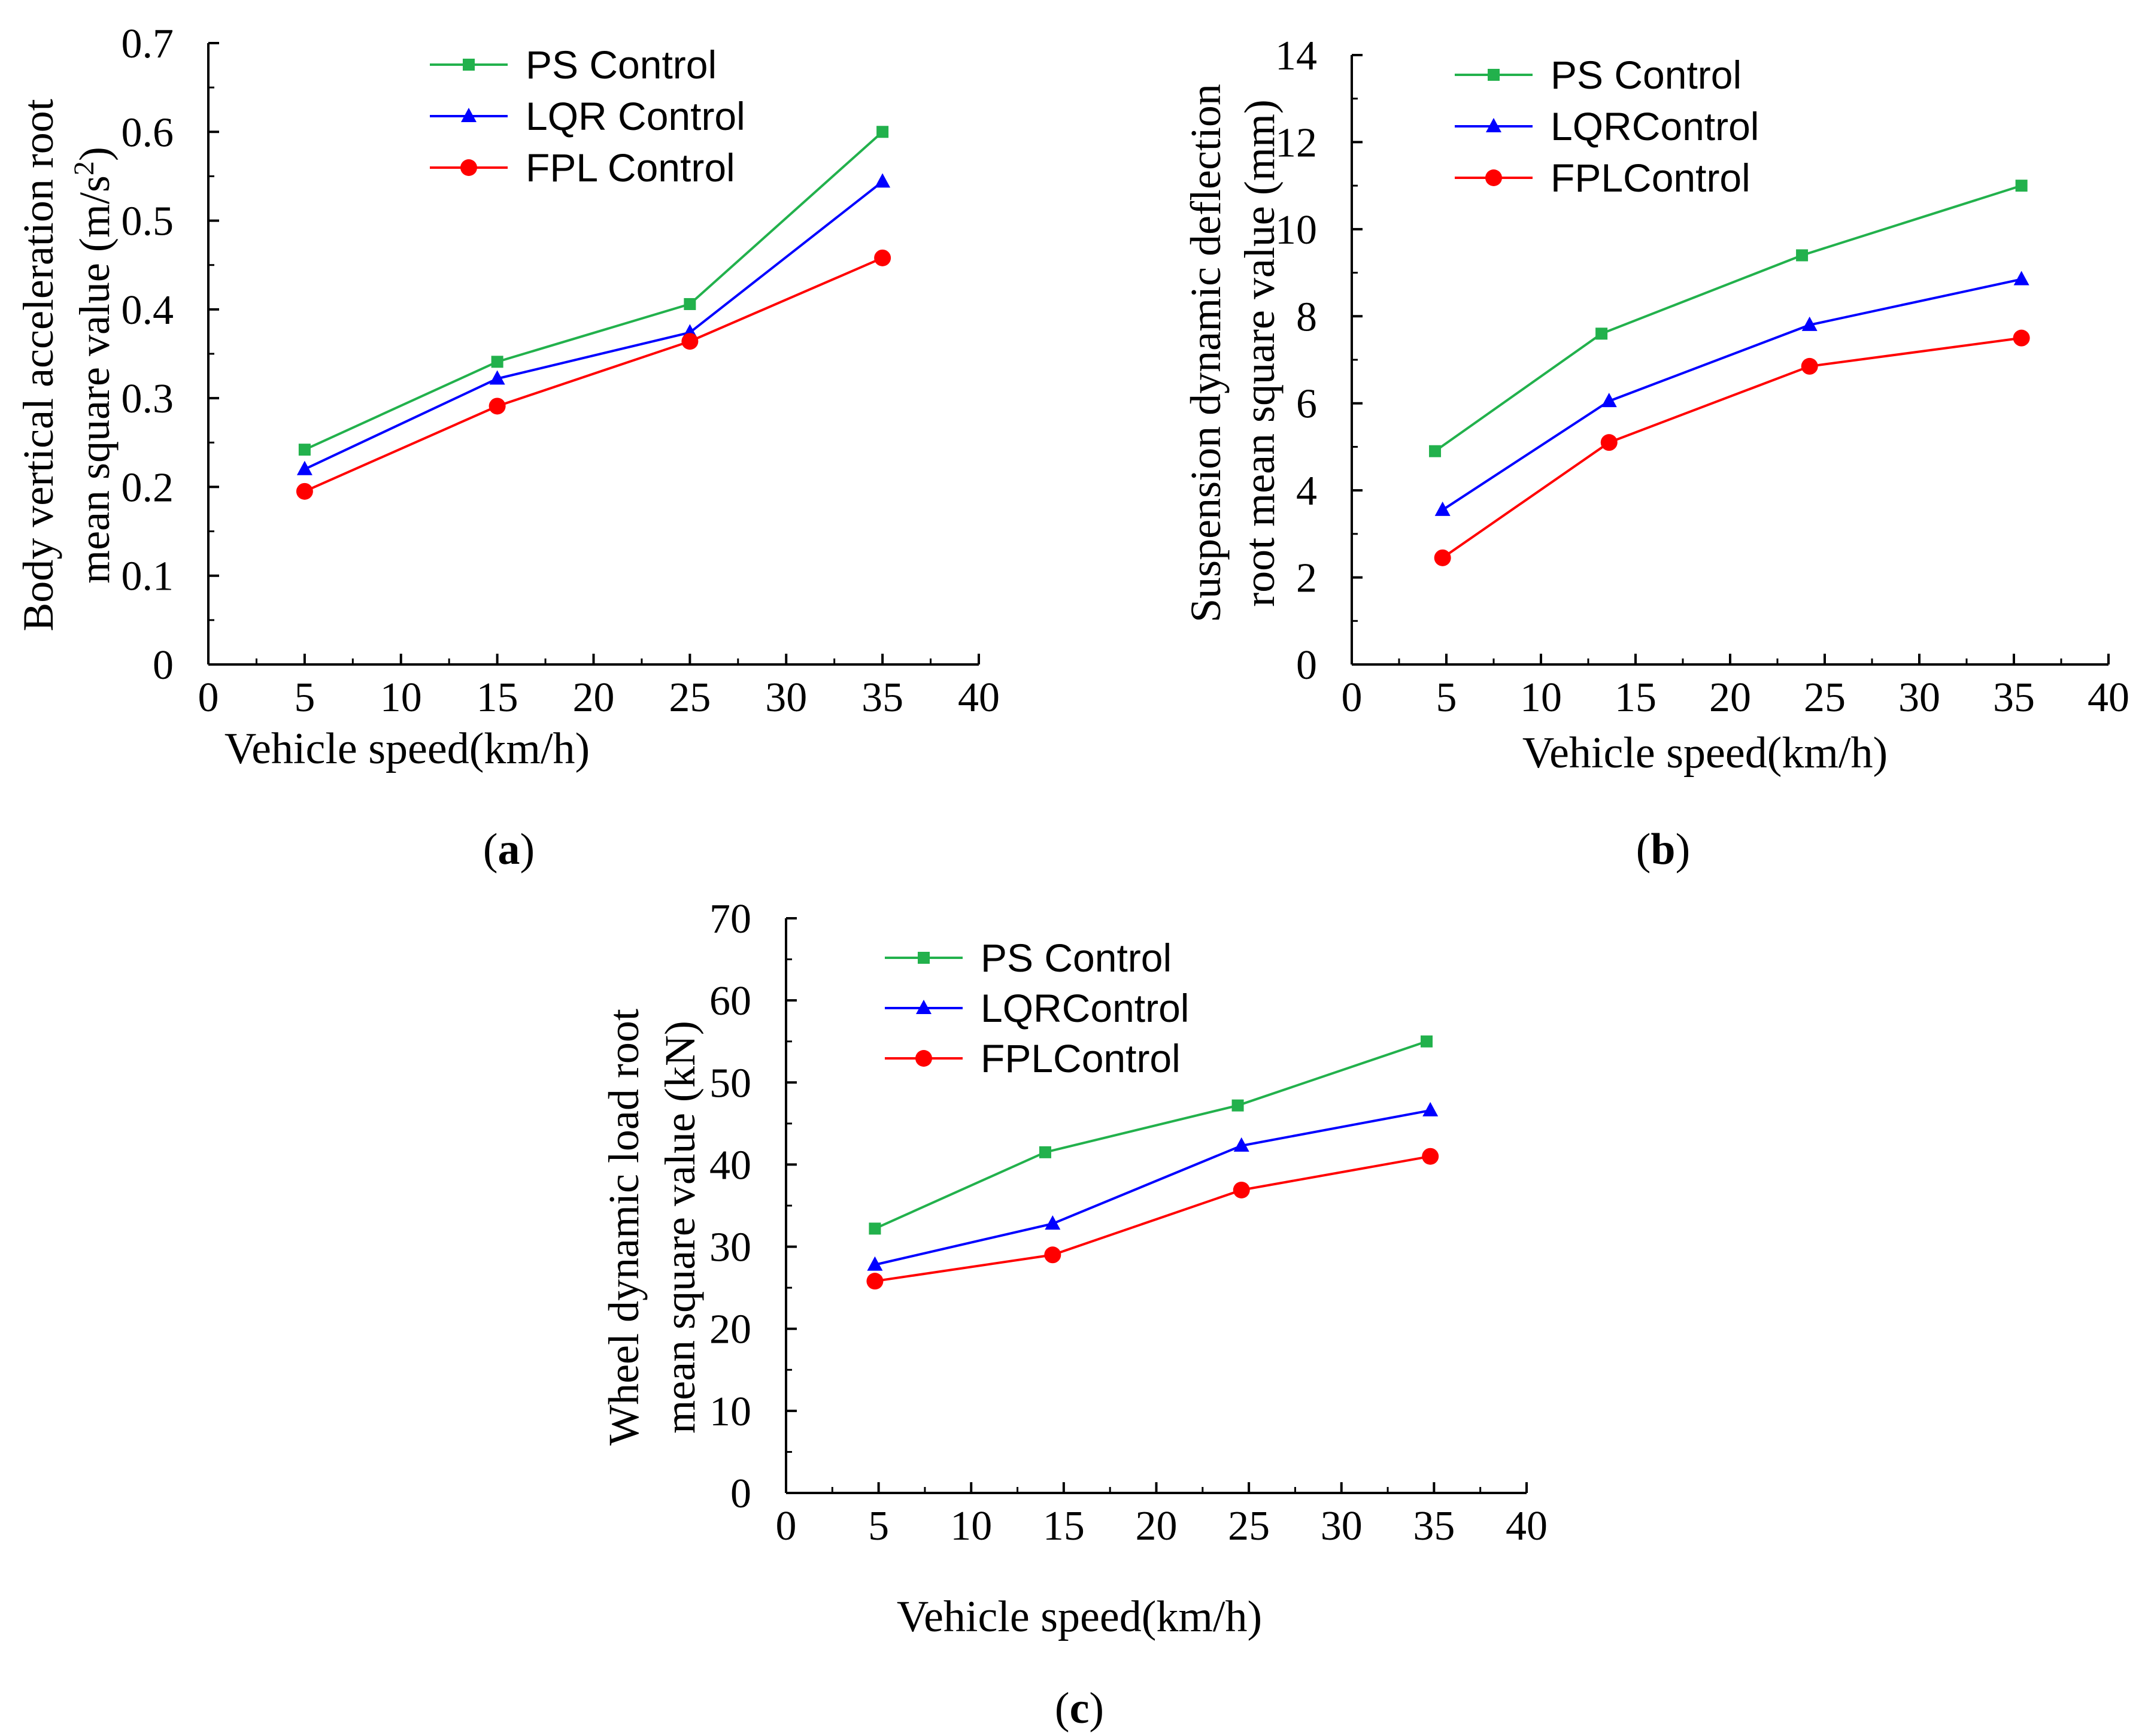  Describe the element at coordinates (1447, 698) in the screenshot. I see `chart-b-xtick-label: 5` at that location.